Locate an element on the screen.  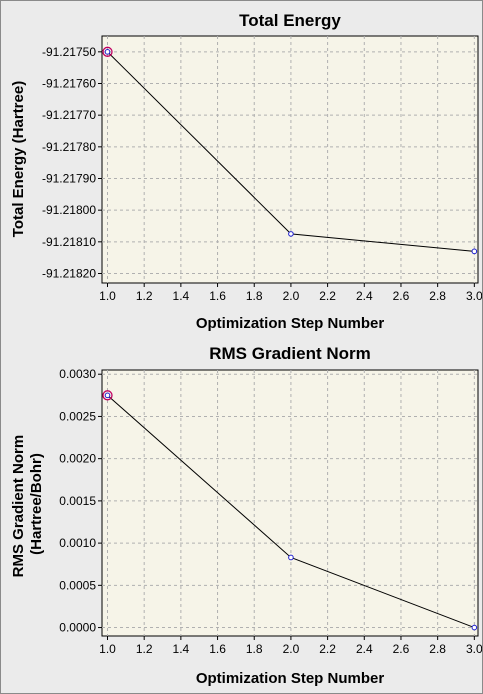
y-axis-label: RMS Gradient Norm (Hartree/Bohr) is located at coordinates (27, 504).